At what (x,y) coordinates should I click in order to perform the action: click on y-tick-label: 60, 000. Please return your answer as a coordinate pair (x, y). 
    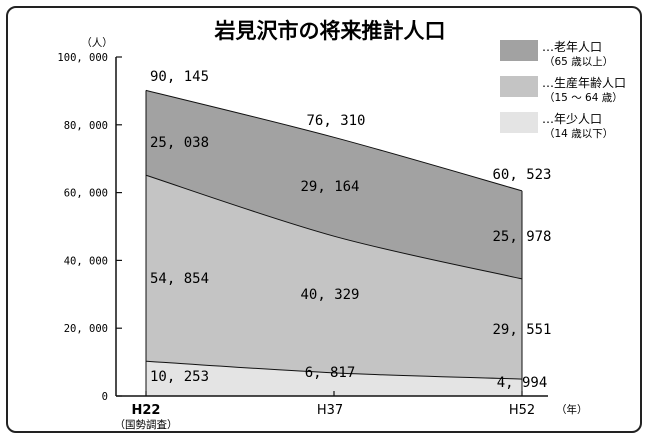
    Looking at the image, I should click on (86, 194).